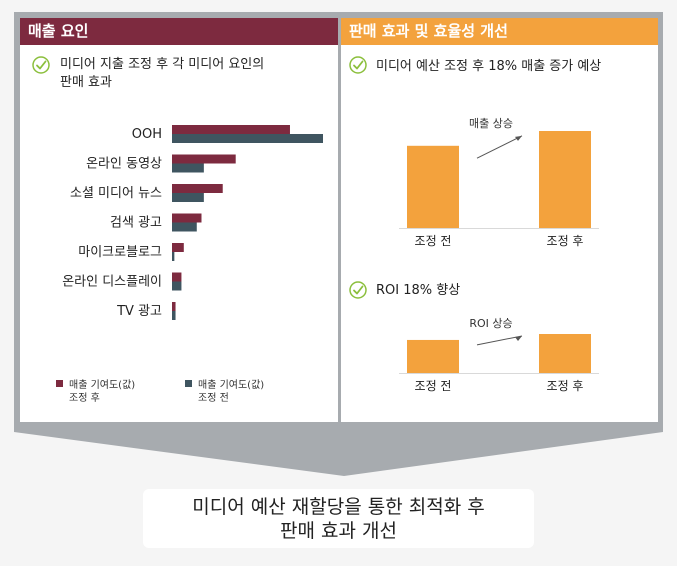  What do you see at coordinates (338, 531) in the screenshot?
I see `conclusion-line-2: 판매 효과 개선` at bounding box center [338, 531].